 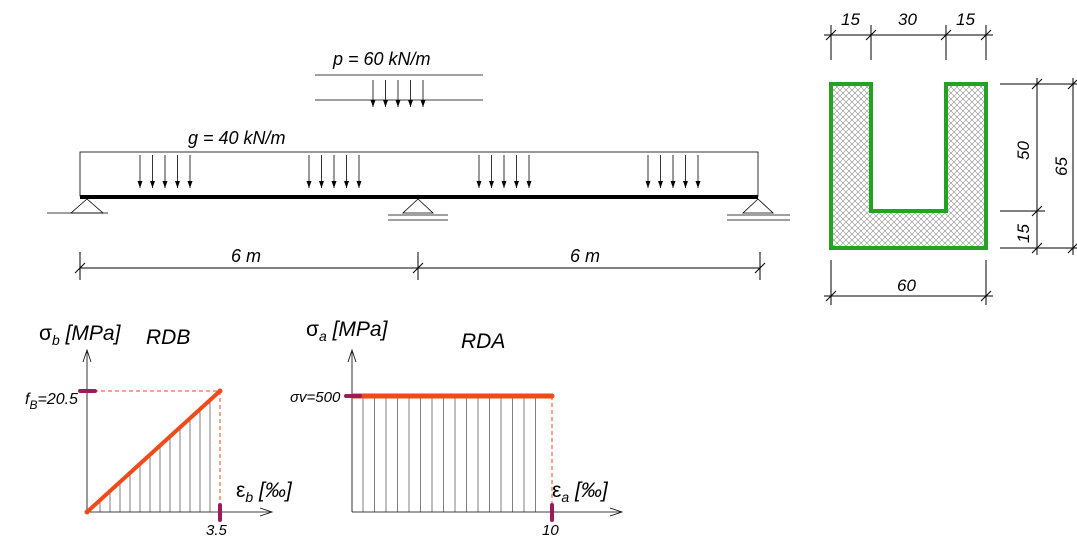 I want to click on rda-title: RDA, so click(x=483, y=341).